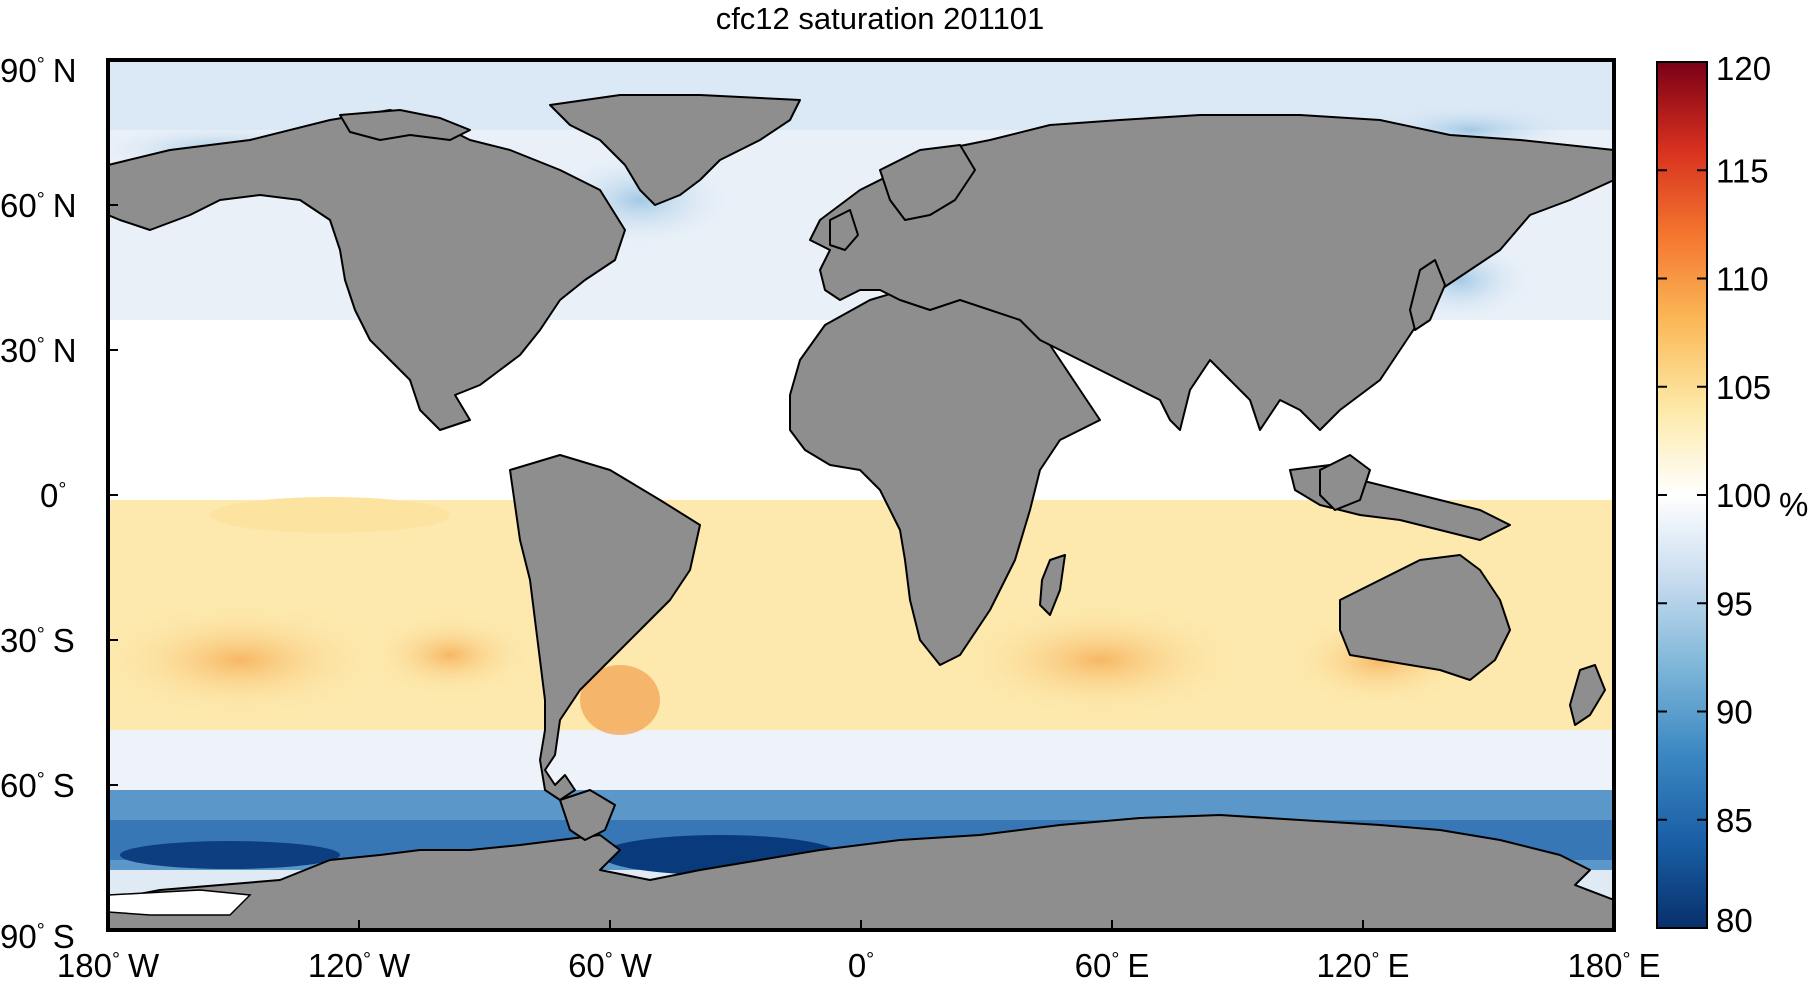 The image size is (1808, 984). What do you see at coordinates (861, 872) in the screenshot?
I see `land-antarctica` at bounding box center [861, 872].